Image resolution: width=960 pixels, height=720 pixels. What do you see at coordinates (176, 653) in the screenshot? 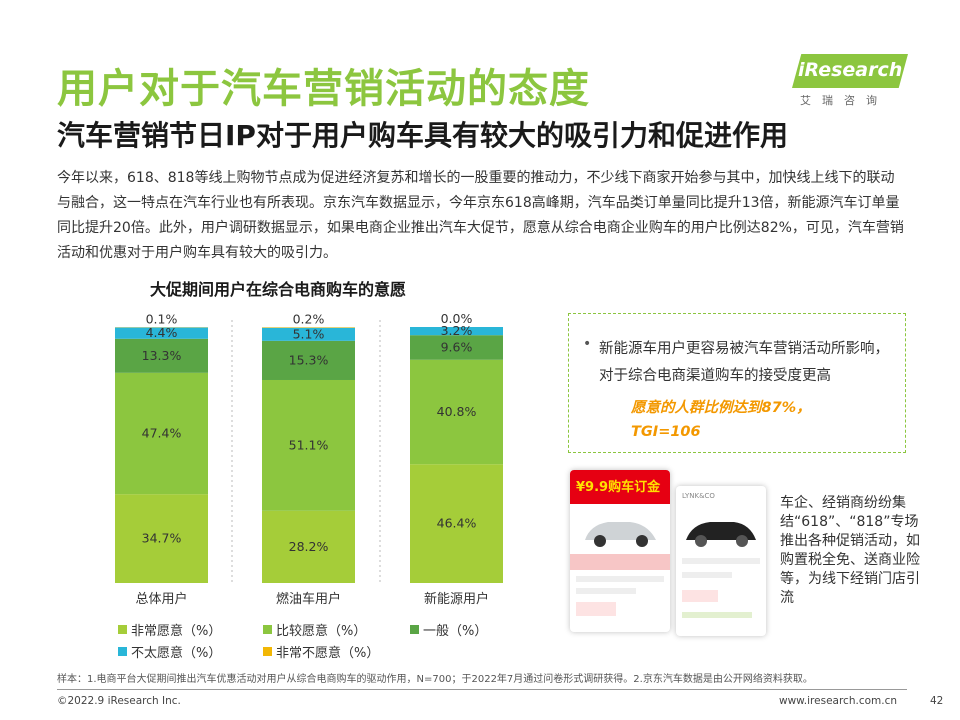
I see `legend-label: 不太愿意（%）` at bounding box center [176, 653].